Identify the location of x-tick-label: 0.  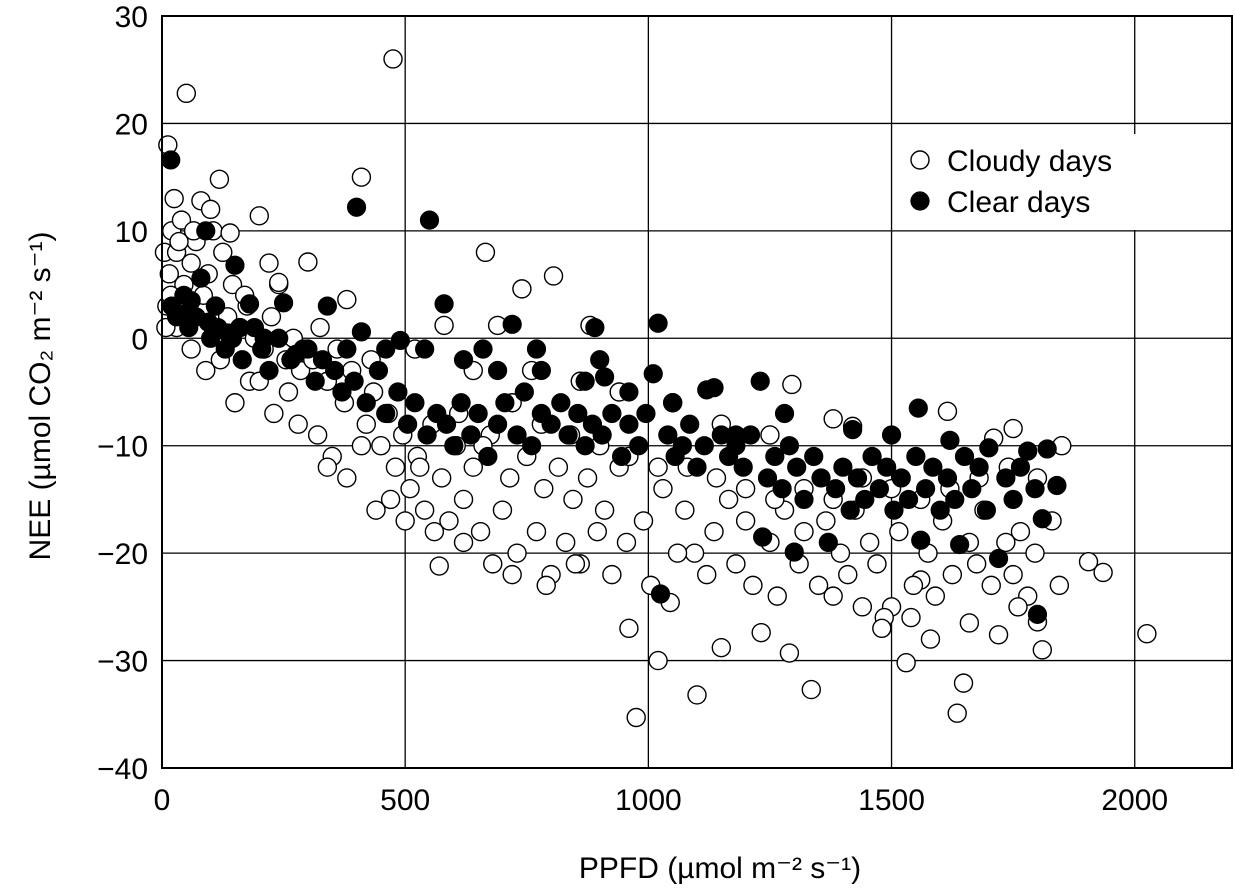
(162, 800).